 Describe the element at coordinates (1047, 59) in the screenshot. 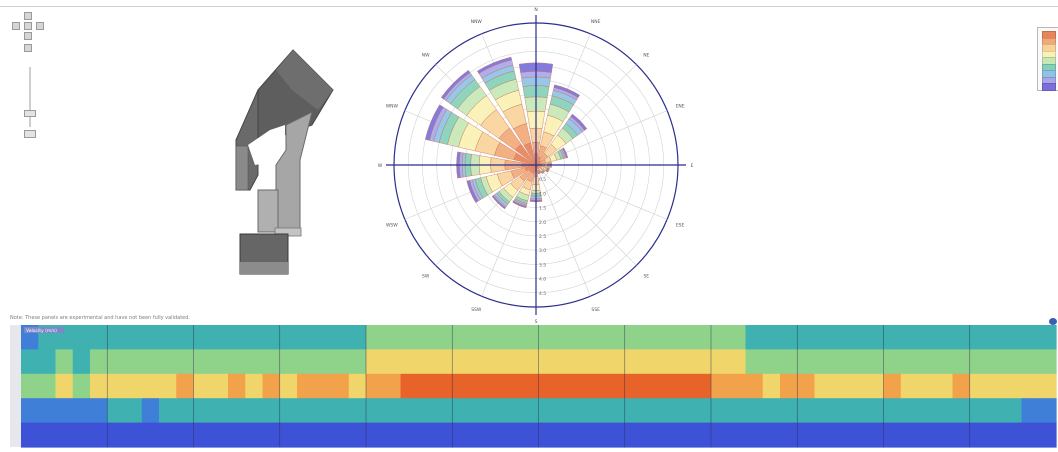

I see `rose-legend` at that location.